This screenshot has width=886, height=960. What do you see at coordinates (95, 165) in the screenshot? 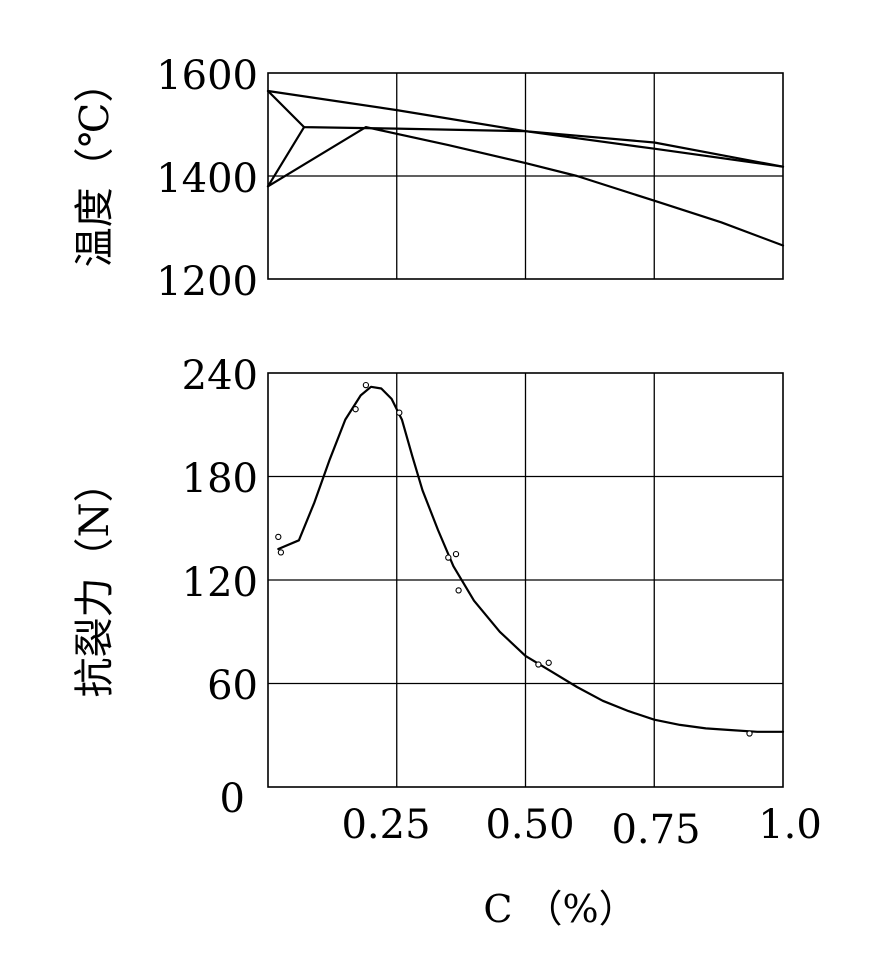
I see `temperature-axis-label: 温度（℃）` at bounding box center [95, 165].